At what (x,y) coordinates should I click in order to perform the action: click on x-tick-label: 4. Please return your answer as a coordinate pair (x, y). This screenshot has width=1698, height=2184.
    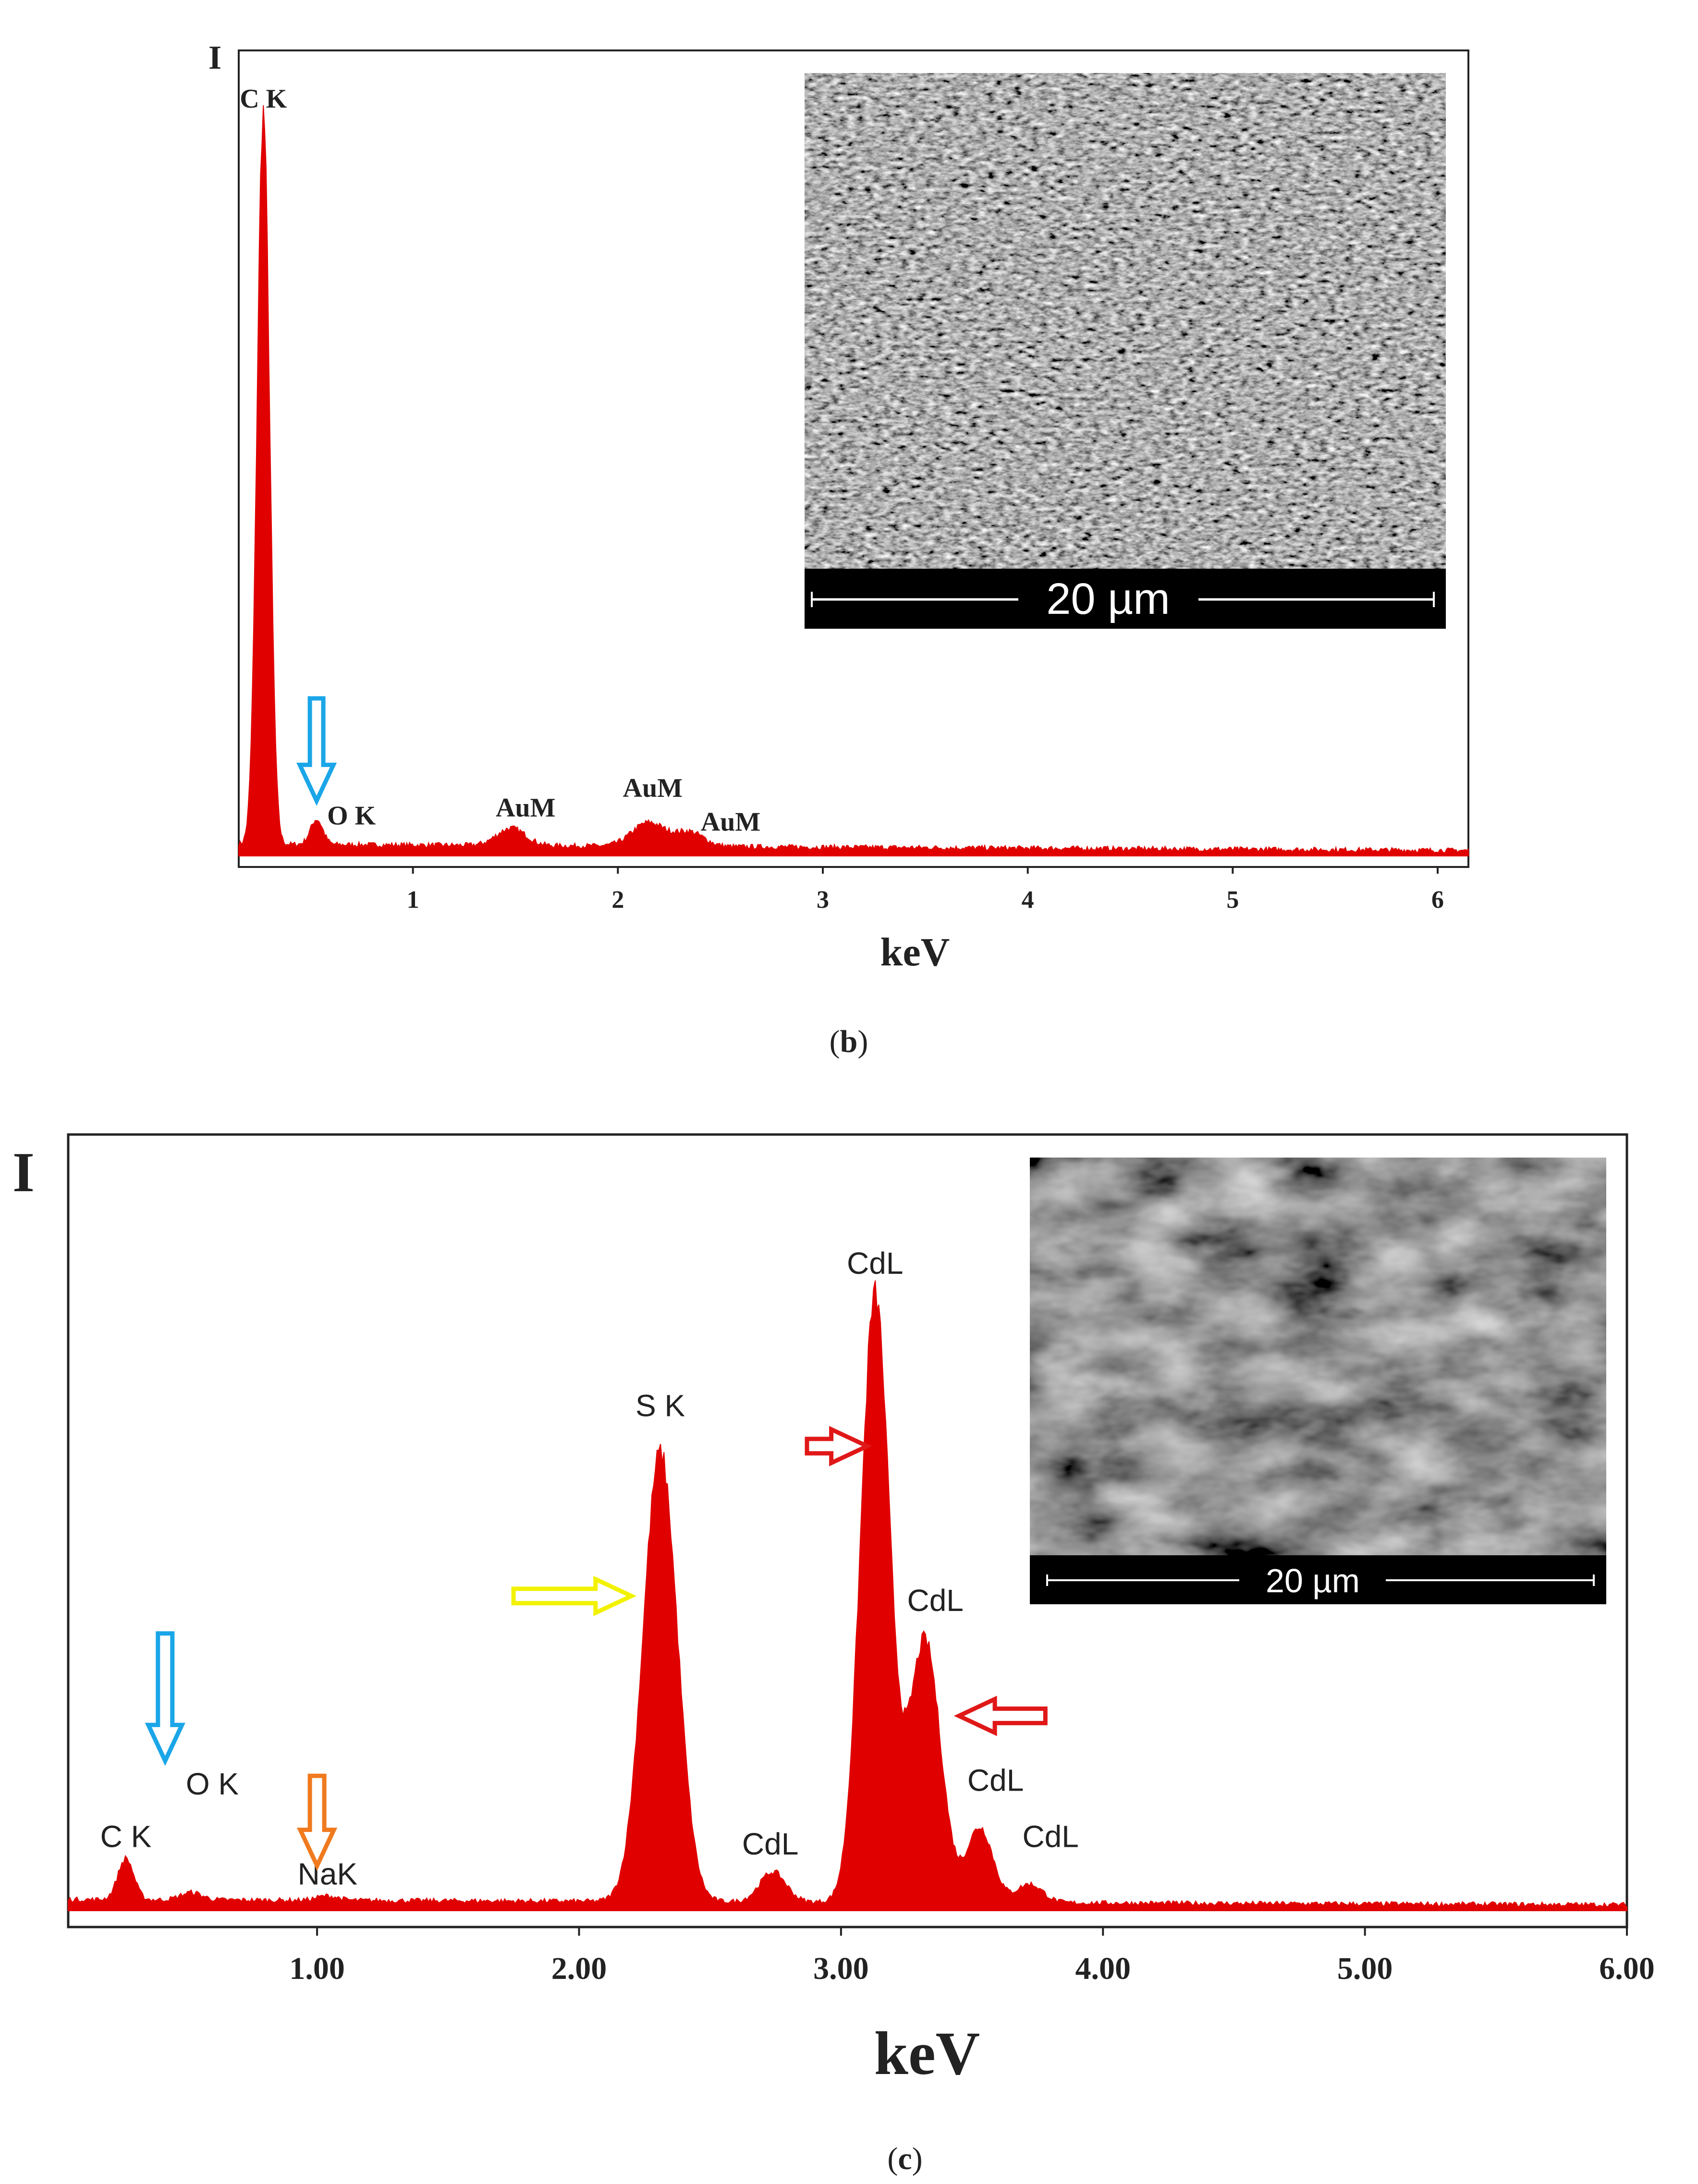
    Looking at the image, I should click on (1028, 900).